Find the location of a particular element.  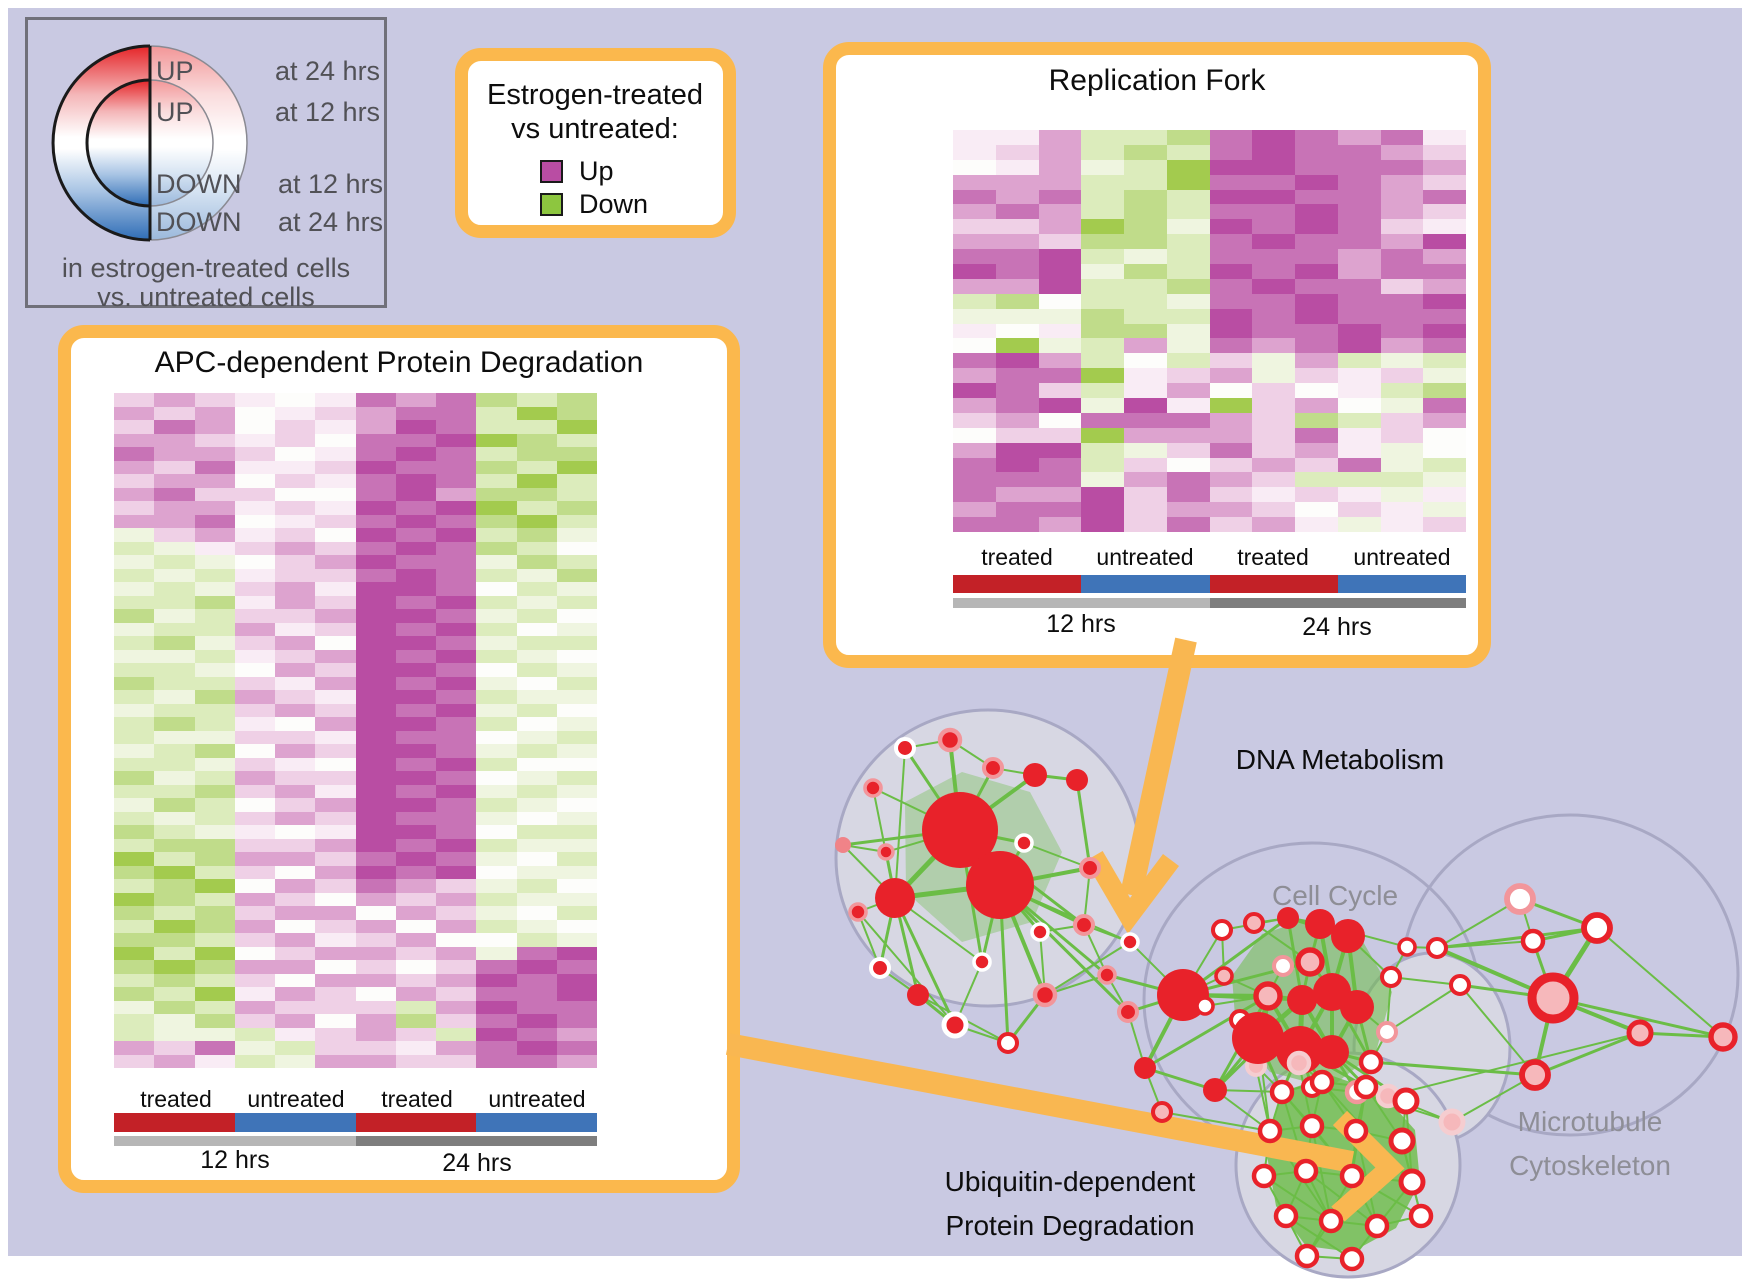

microtubule-line1: Microtubule is located at coordinates (1590, 1121).